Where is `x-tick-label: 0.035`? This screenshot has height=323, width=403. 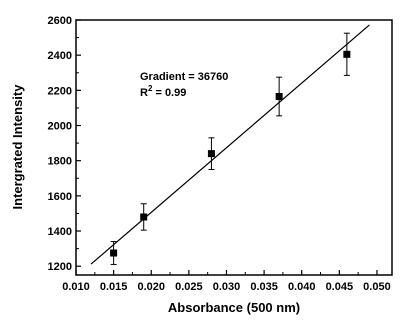 x-tick-label: 0.035 is located at coordinates (264, 287).